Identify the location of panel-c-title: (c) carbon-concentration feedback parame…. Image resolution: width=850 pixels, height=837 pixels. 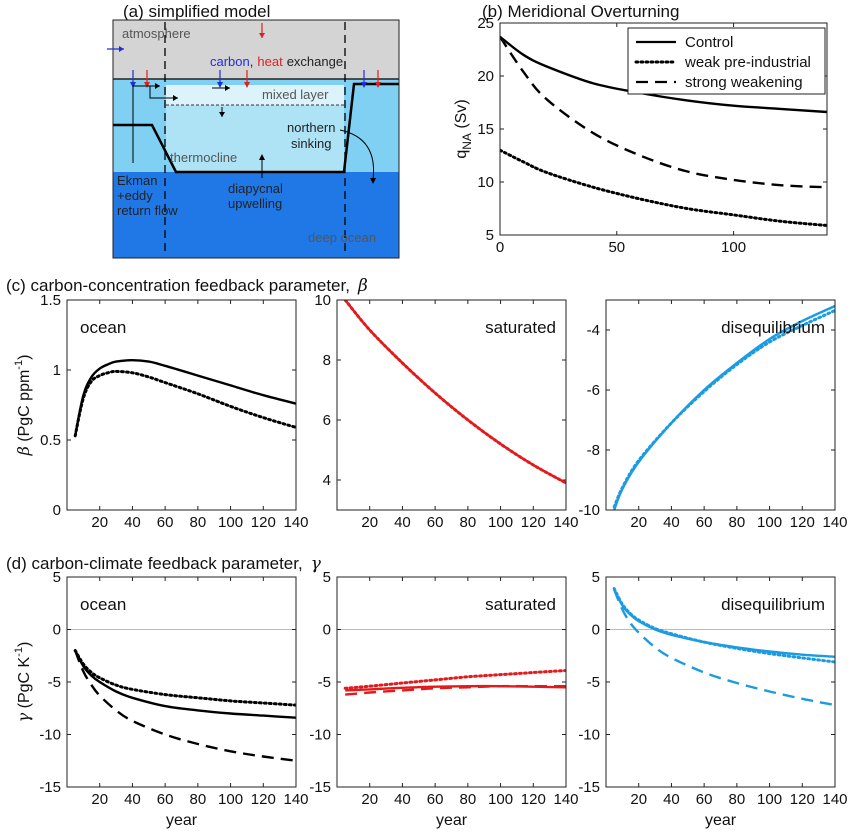
(187, 286).